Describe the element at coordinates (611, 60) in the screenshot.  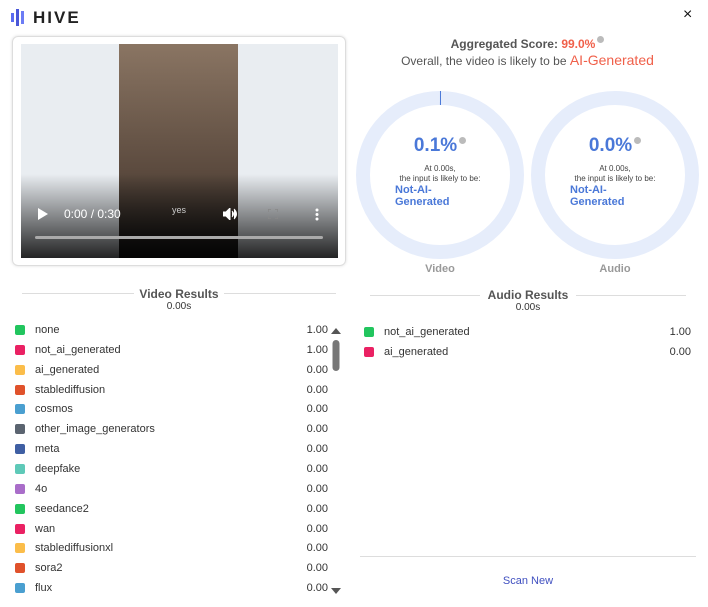
I see `summary-verdict: AI-Generated` at that location.